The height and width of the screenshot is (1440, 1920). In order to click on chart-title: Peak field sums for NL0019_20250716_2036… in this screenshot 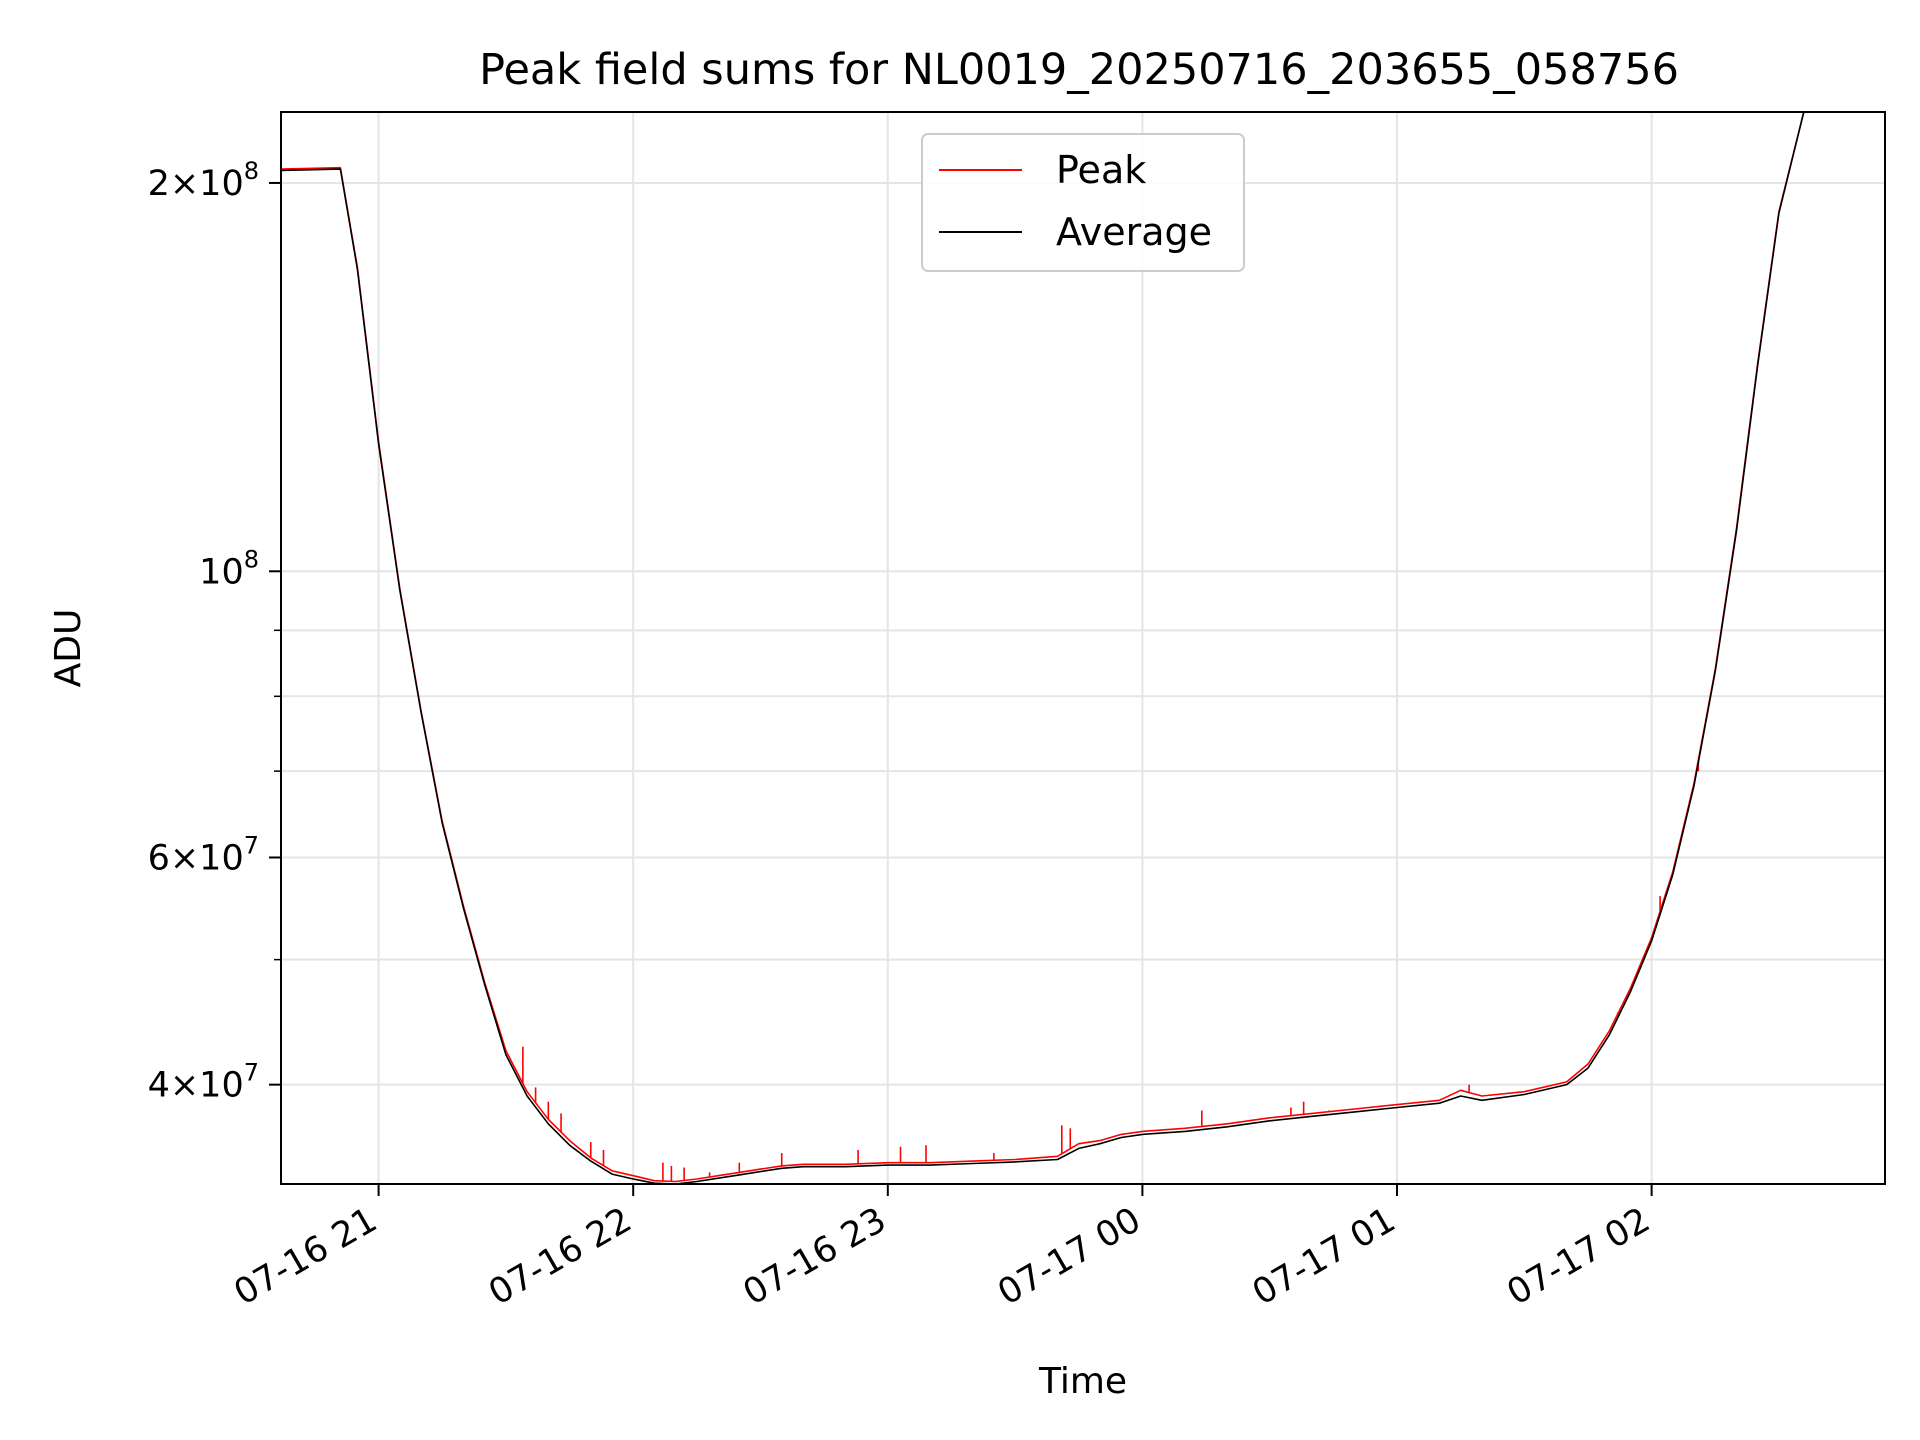, I will do `click(1079, 70)`.